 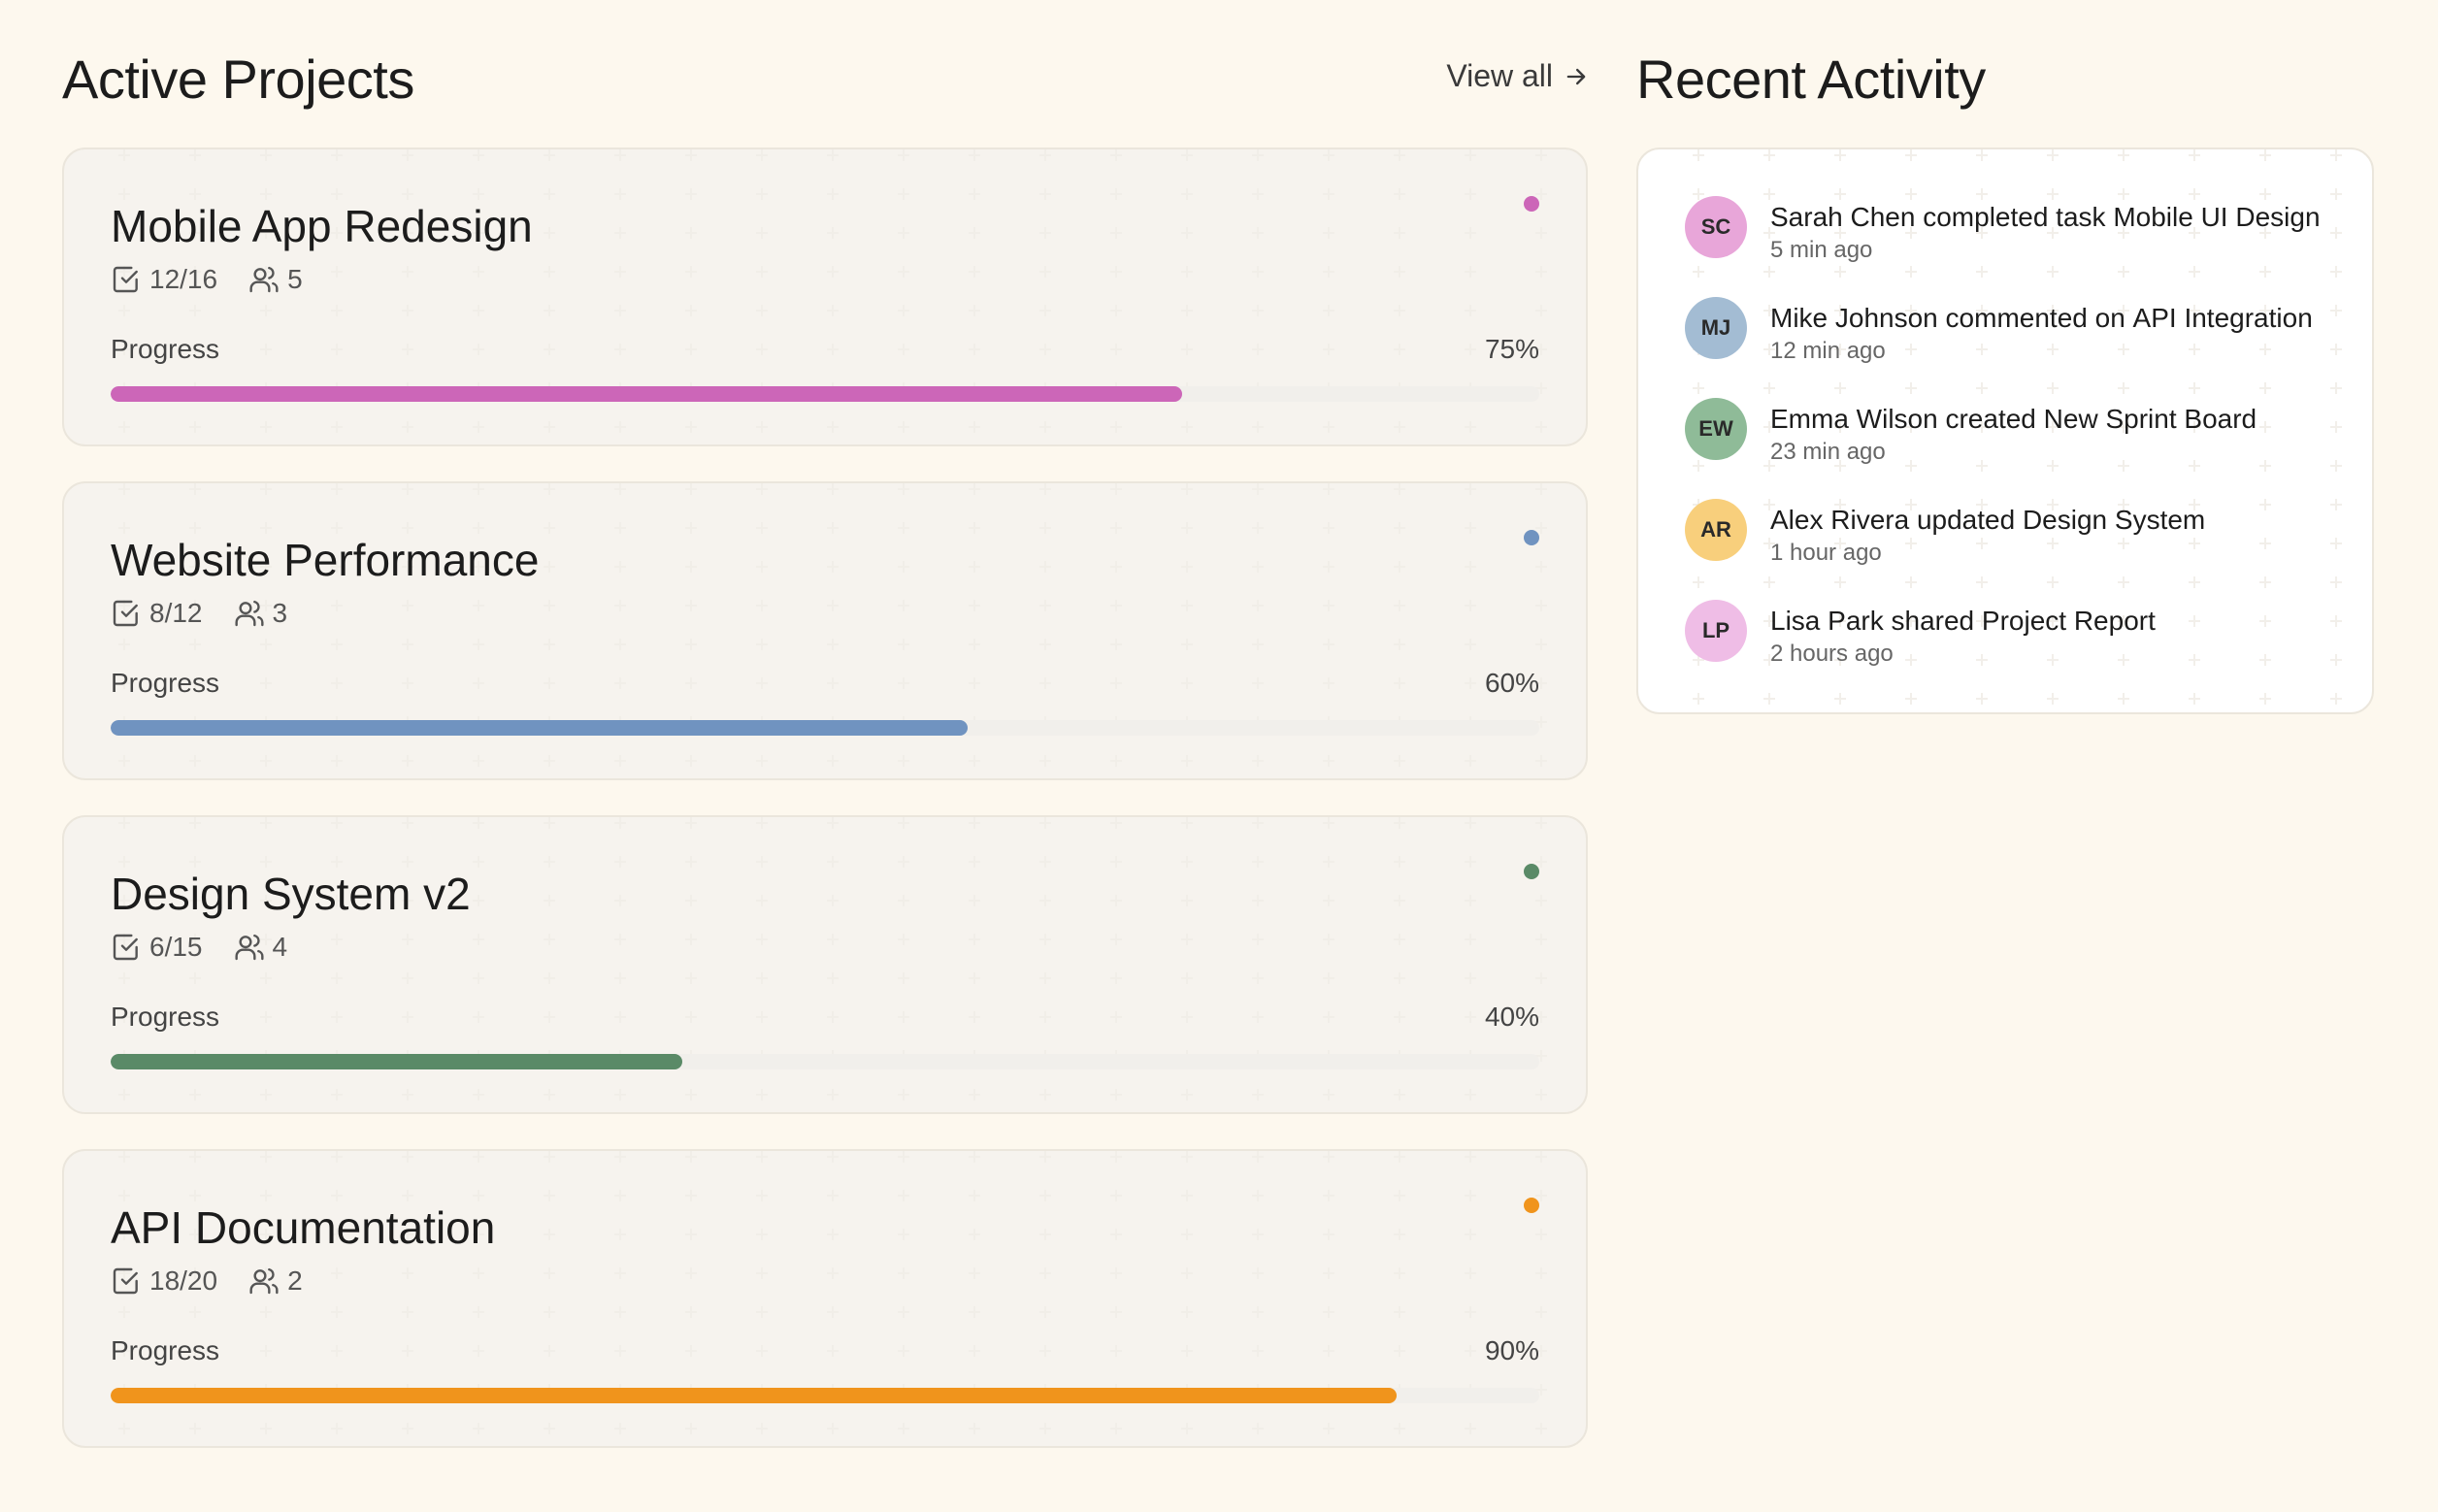 I want to click on member-count: 2, so click(x=275, y=1281).